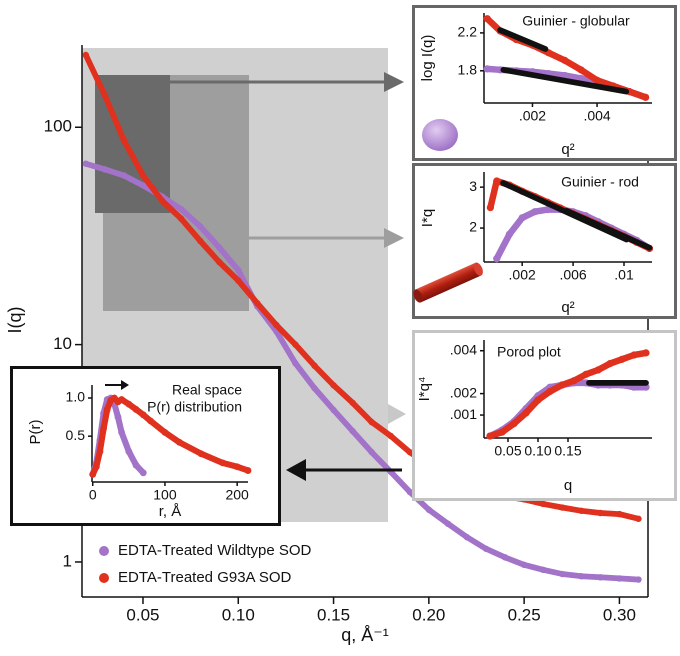  Describe the element at coordinates (62, 343) in the screenshot. I see `y-tick-label: 10` at that location.